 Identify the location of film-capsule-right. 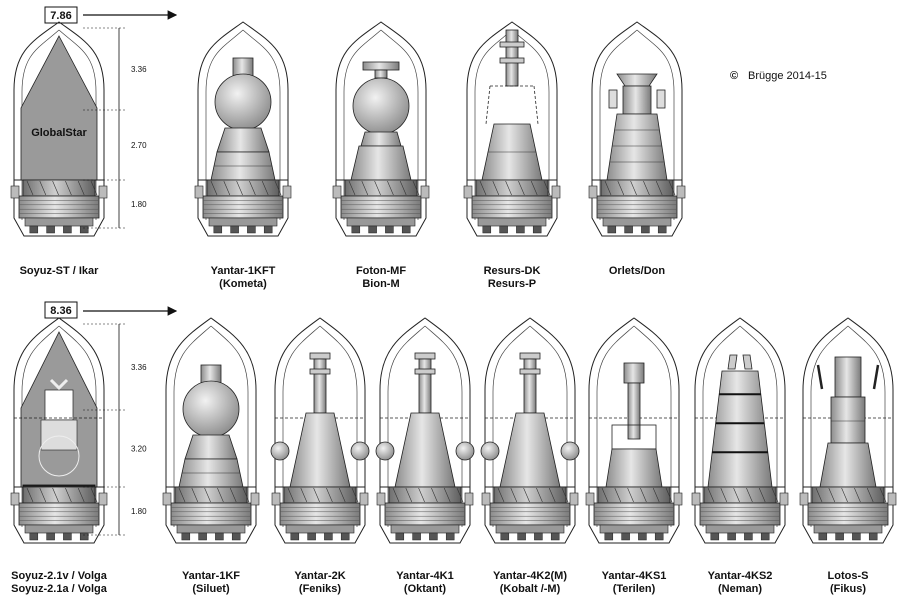
(465, 451).